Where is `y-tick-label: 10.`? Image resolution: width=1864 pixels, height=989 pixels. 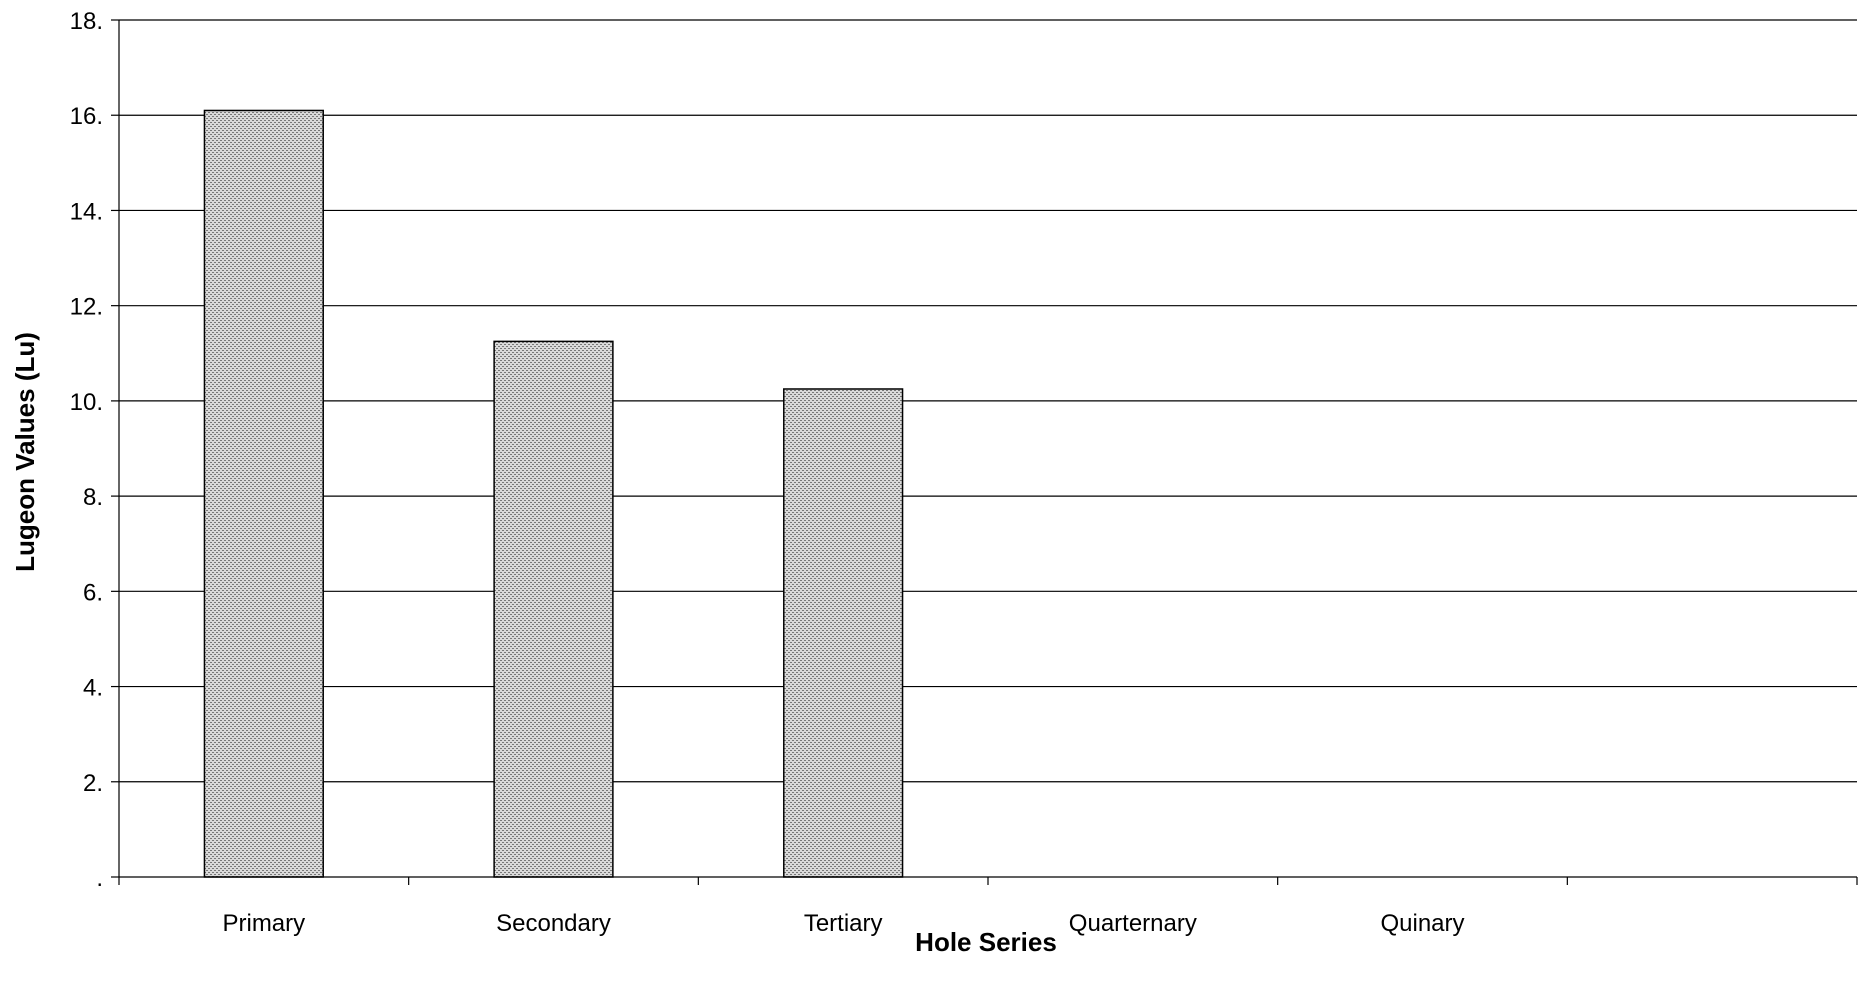
y-tick-label: 10. is located at coordinates (86, 402).